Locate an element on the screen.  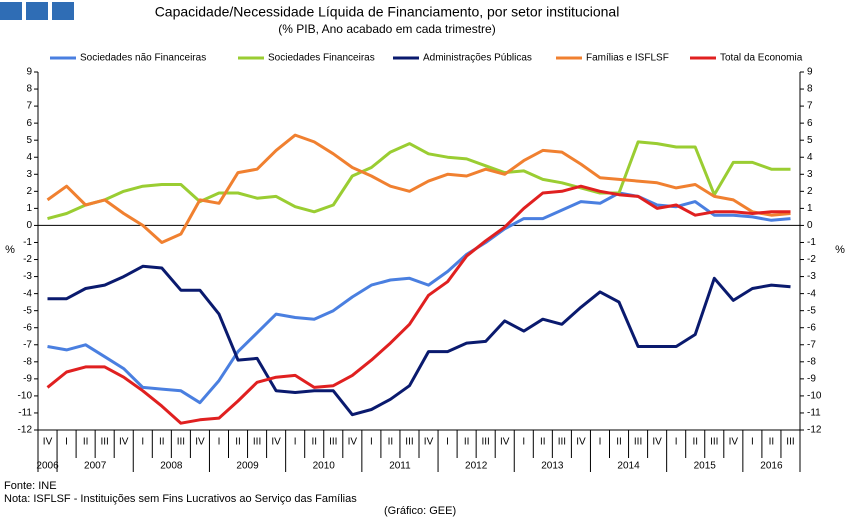
y-tick-label: -3 is located at coordinates (27, 276).